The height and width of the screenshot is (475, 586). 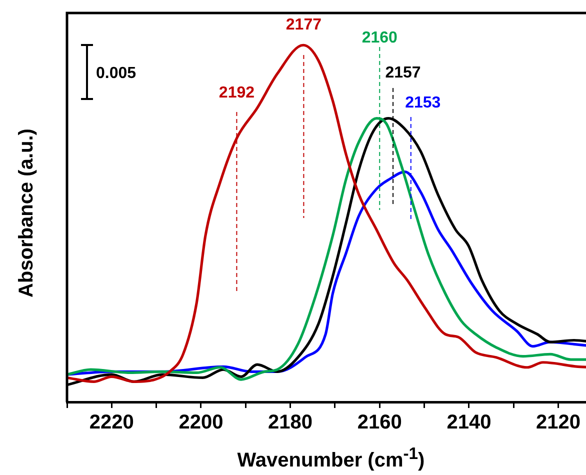 I want to click on x-tick-label: 2180, so click(x=290, y=423).